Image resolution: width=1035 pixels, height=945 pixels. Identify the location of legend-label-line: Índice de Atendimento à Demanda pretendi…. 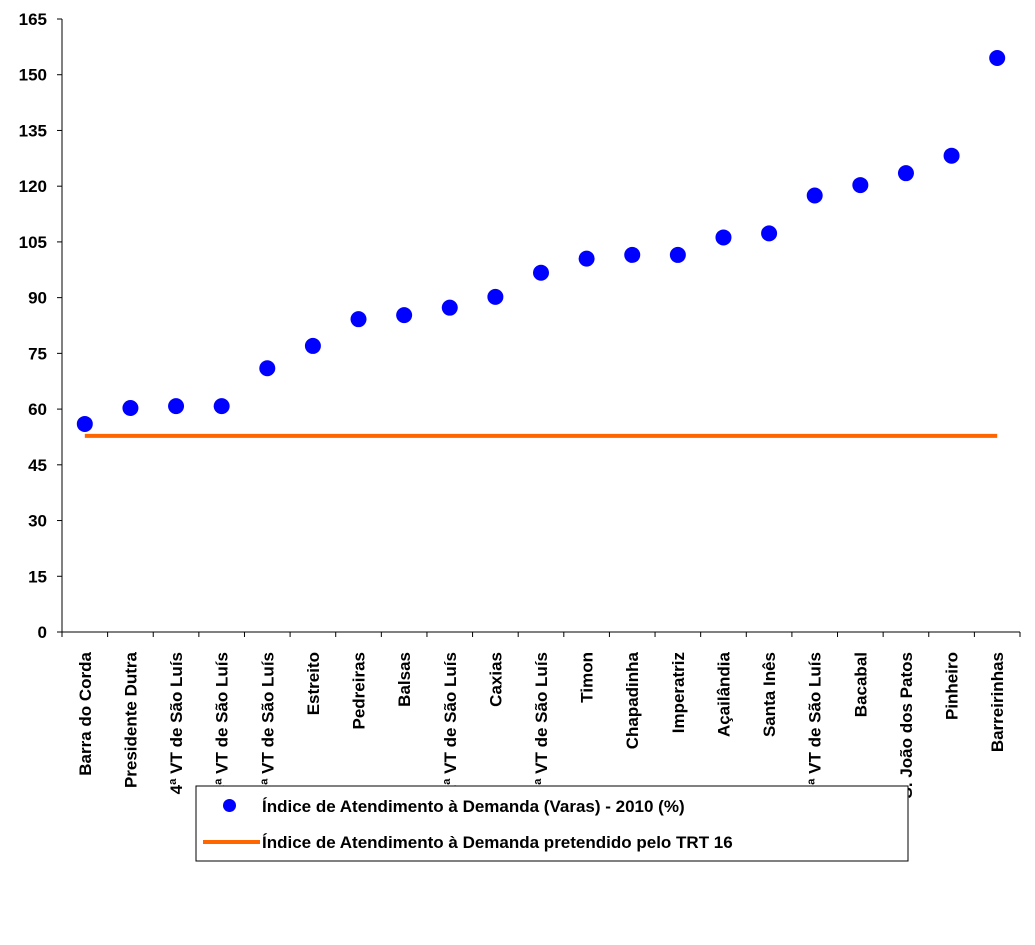
(497, 842).